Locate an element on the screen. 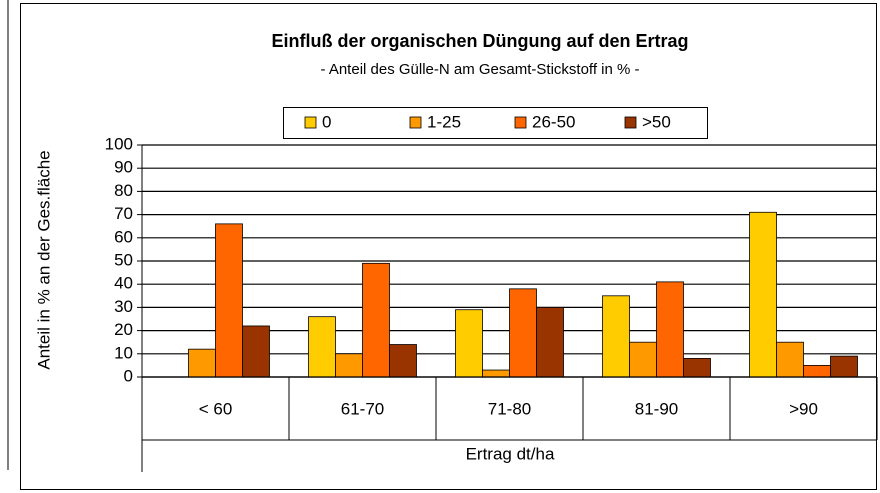 The image size is (880, 493). y-tick-label: 10 is located at coordinates (123, 352).